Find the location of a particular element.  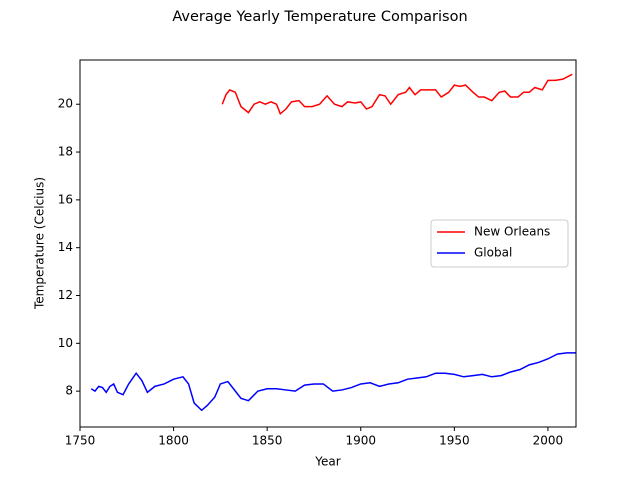

x-tick-label: 1750 is located at coordinates (80, 441).